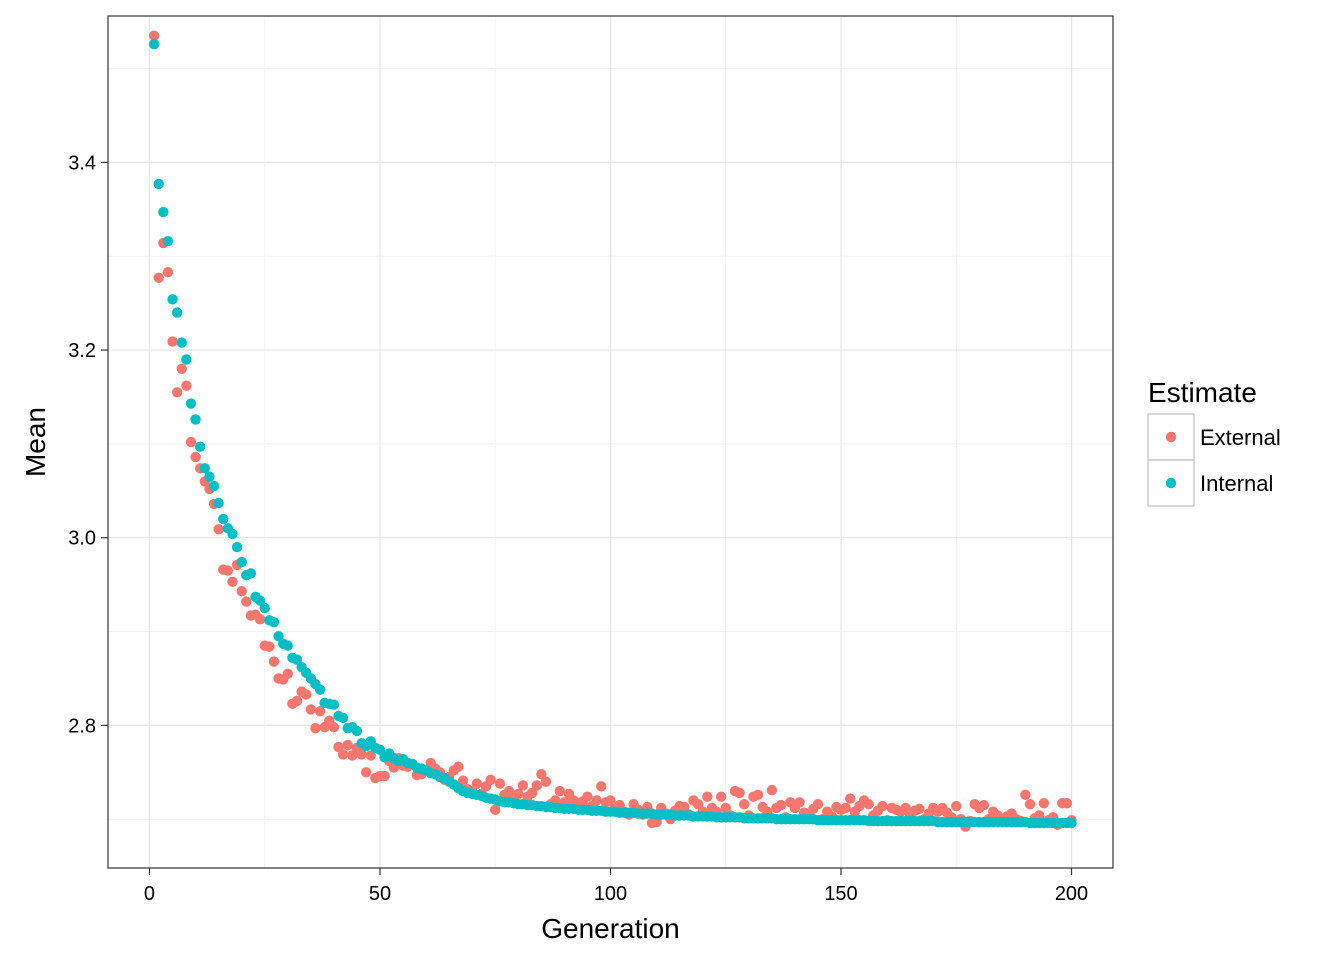 This screenshot has height=960, width=1344. What do you see at coordinates (82, 351) in the screenshot?
I see `y-tick-label: 3.2` at bounding box center [82, 351].